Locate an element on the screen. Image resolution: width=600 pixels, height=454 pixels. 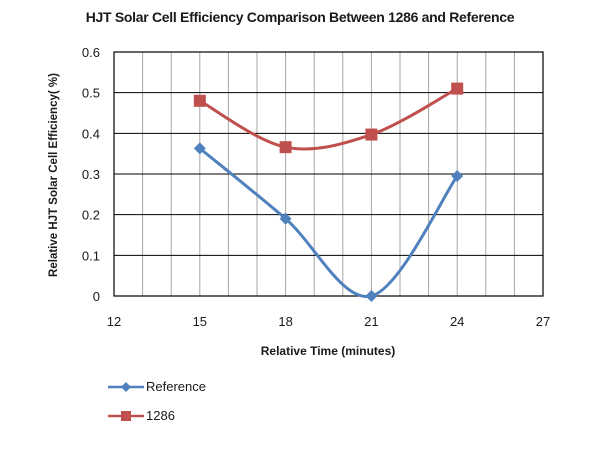
y-tick-label: 0.2 is located at coordinates (91, 215).